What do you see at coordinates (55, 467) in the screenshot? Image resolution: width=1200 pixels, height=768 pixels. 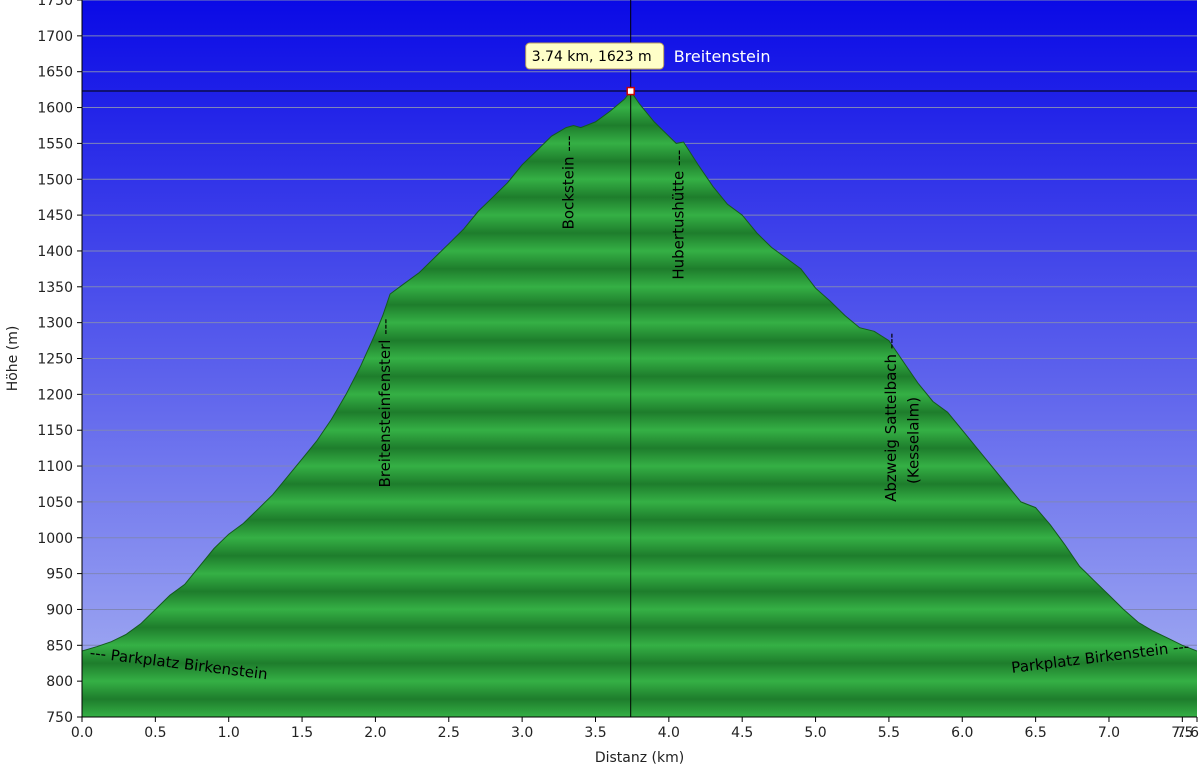 I see `y-tick-label: 1100` at bounding box center [55, 467].